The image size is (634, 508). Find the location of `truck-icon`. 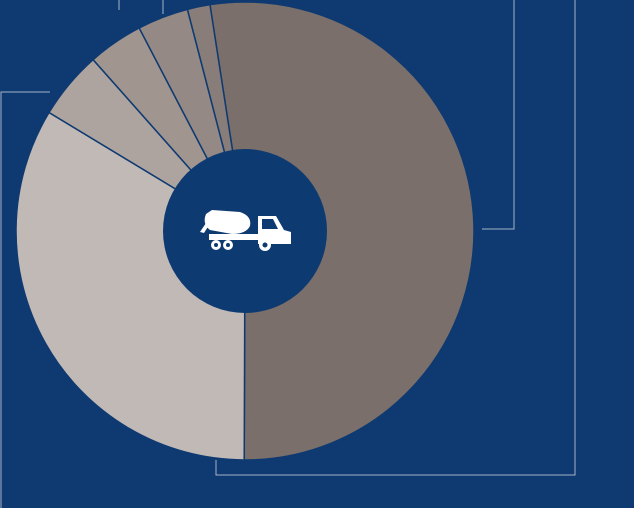

truck-icon is located at coordinates (245, 230).